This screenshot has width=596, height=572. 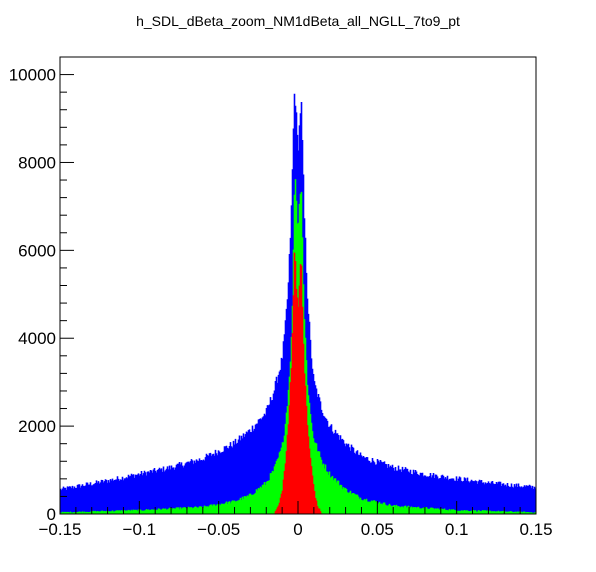 I want to click on x-tick-label: 0.1, so click(x=457, y=529).